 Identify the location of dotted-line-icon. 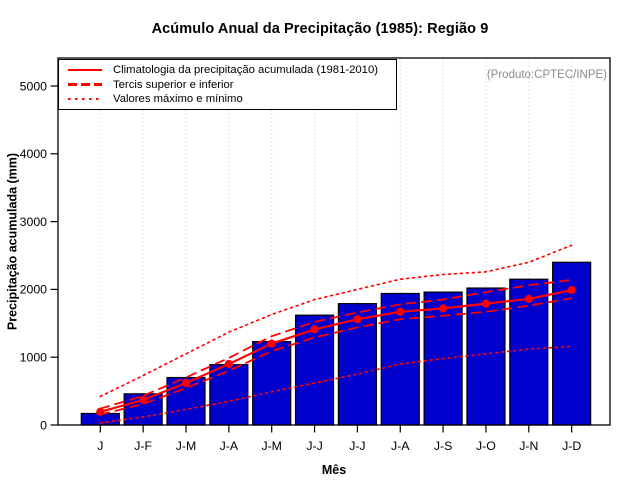
(85, 99).